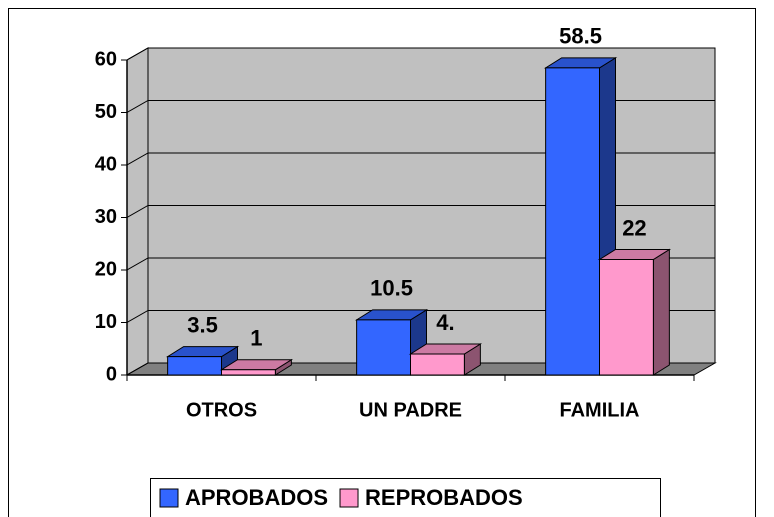 This screenshot has width=774, height=517. Describe the element at coordinates (445, 322) in the screenshot. I see `data-label: 4.` at that location.